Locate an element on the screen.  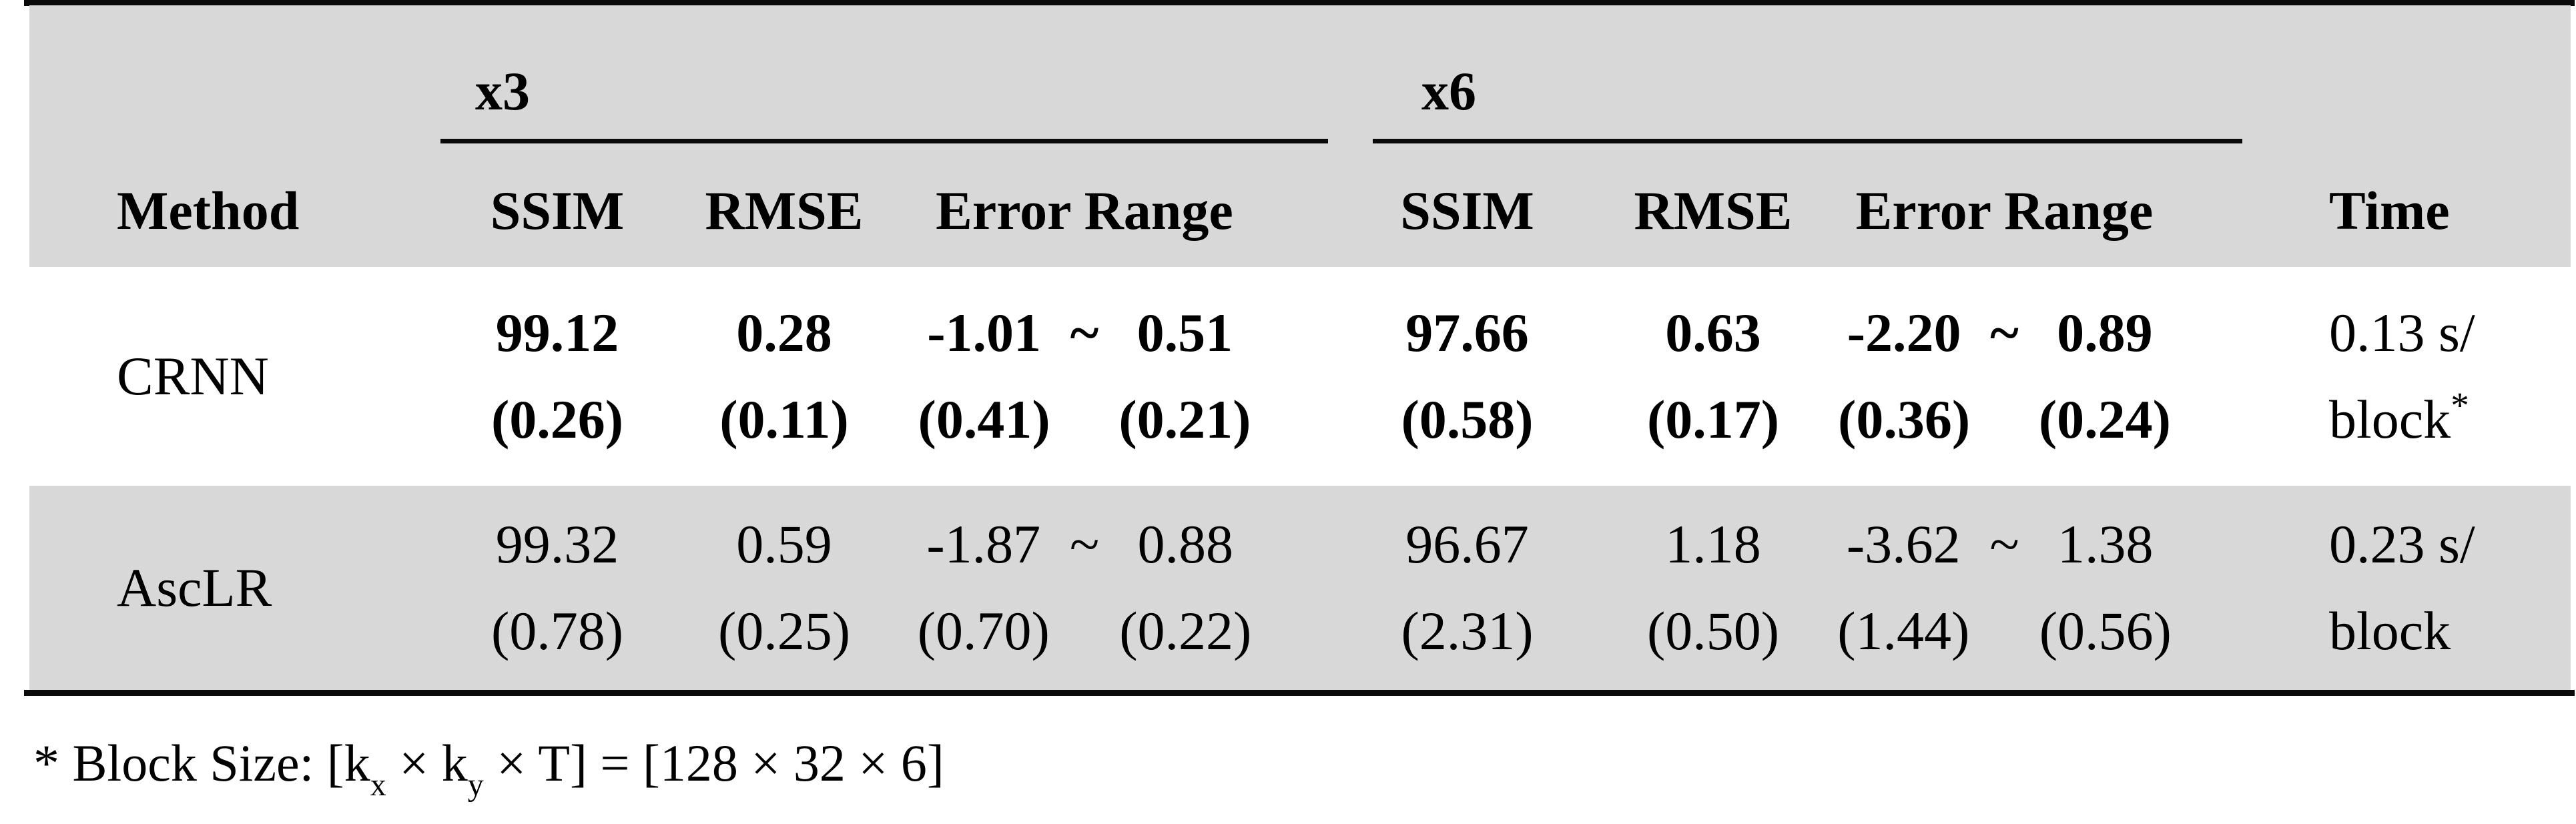
error-high-std: (0.22) is located at coordinates (1185, 630).